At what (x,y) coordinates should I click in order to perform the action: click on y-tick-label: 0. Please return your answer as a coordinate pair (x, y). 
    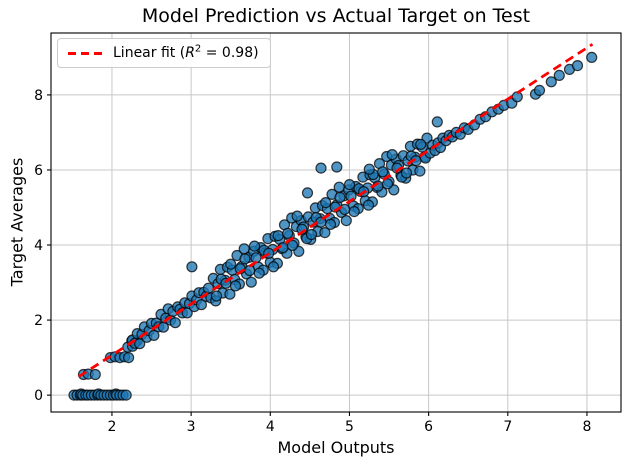
    Looking at the image, I should click on (38, 396).